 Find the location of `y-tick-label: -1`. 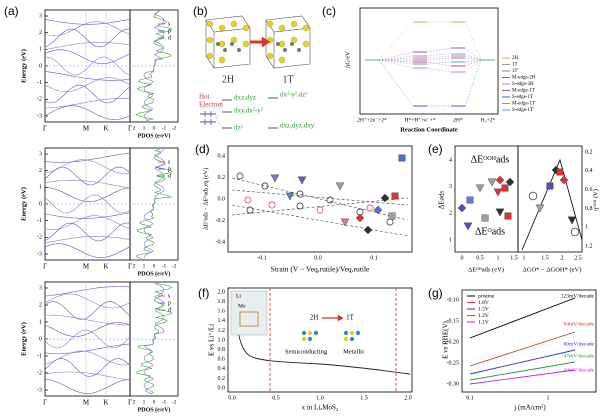

y-tick-label: -1 is located at coordinates (39, 83).